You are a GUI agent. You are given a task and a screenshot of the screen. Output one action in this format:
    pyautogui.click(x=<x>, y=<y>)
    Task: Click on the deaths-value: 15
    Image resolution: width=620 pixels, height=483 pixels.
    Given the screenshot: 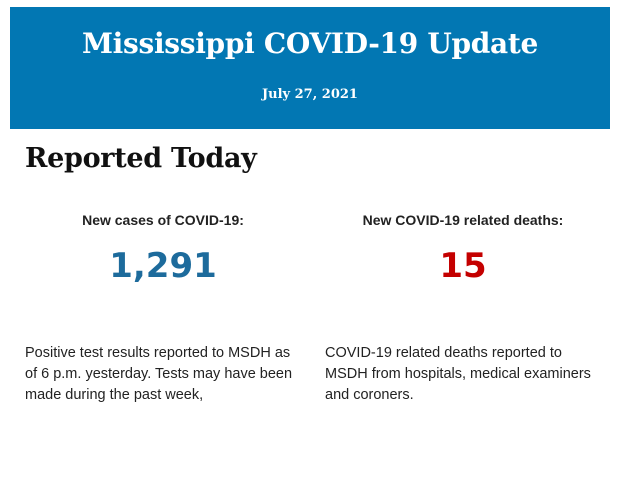 What is the action you would take?
    pyautogui.click(x=463, y=266)
    